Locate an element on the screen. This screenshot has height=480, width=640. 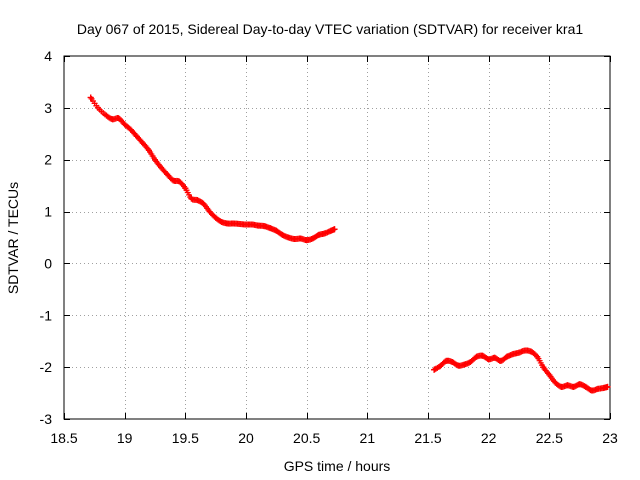
y-tick-label: 3 is located at coordinates (48, 108).